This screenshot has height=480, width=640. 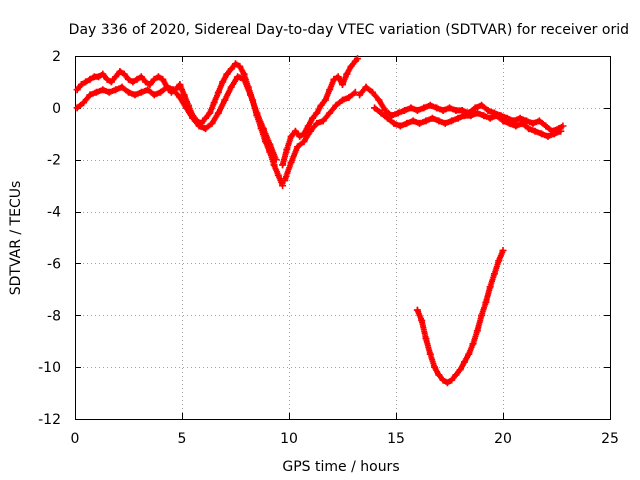 I want to click on y-axis-label: SDTVAR / TECUs, so click(x=16, y=238).